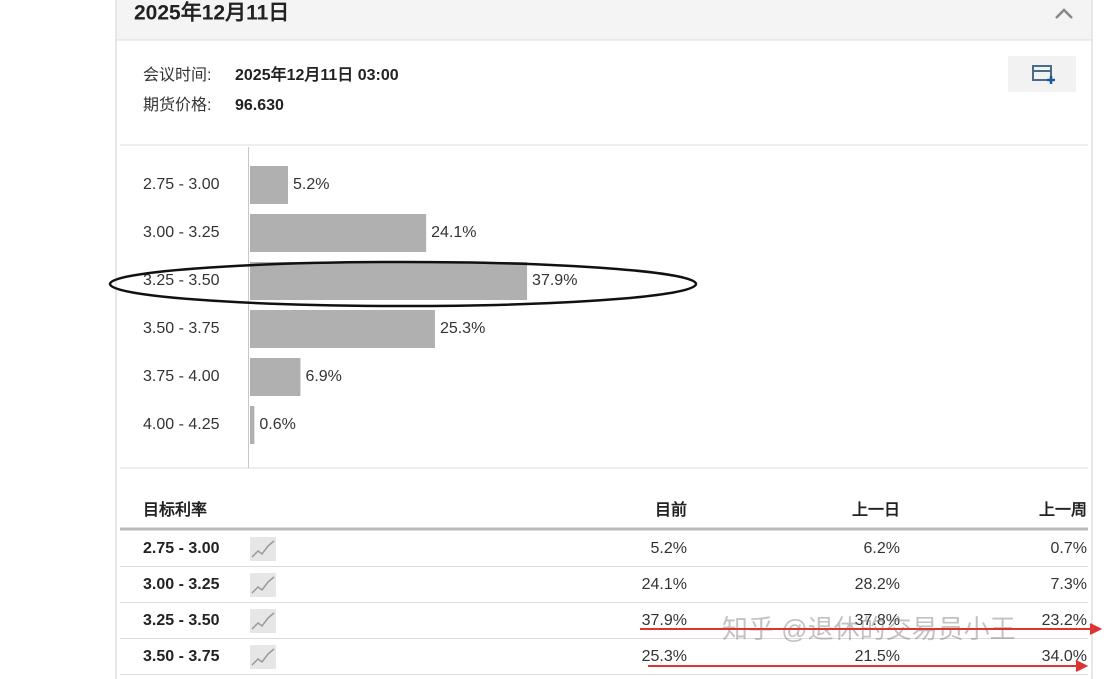  I want to click on cell: 23.2%, so click(1064, 620).